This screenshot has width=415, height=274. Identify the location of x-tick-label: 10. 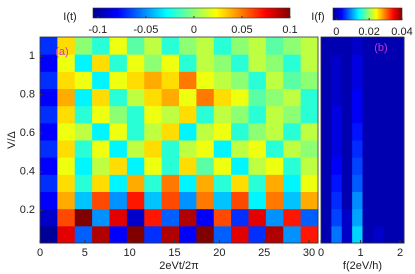
(130, 253).